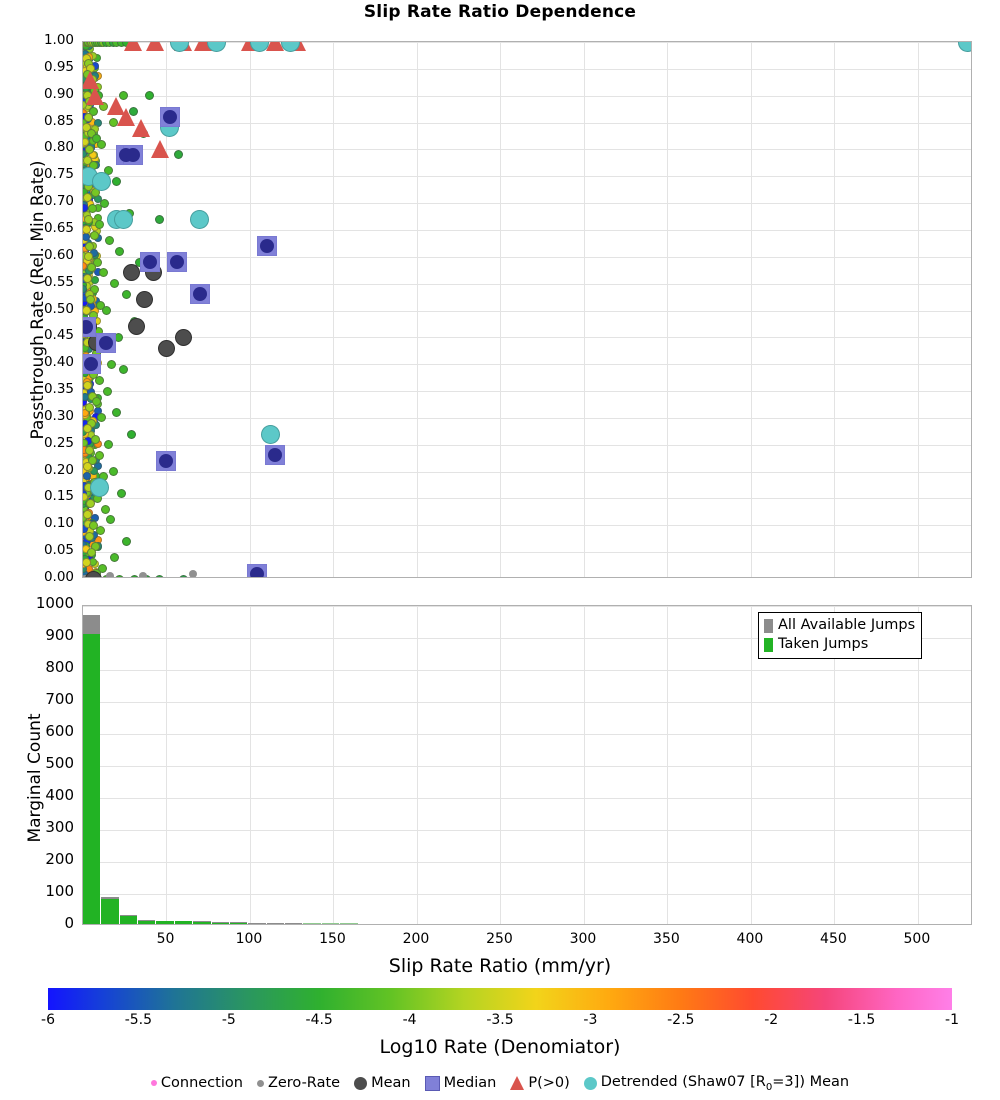 The height and width of the screenshot is (1100, 1000). I want to click on ytick-label: 0.65, so click(58, 227).